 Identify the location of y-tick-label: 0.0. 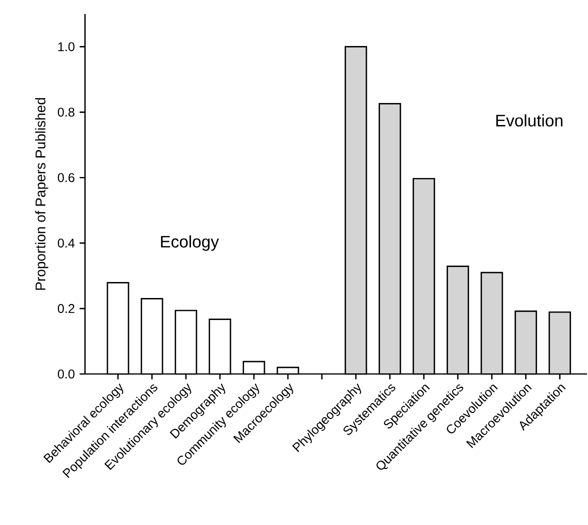
(66, 374).